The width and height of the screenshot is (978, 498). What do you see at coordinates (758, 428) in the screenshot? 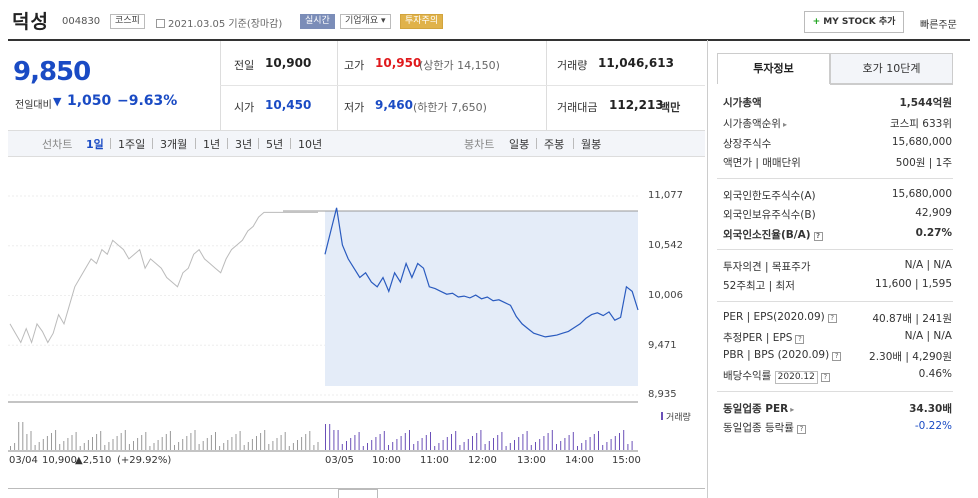
I see `industry-change-label: 동일업종 등락률` at bounding box center [758, 428].